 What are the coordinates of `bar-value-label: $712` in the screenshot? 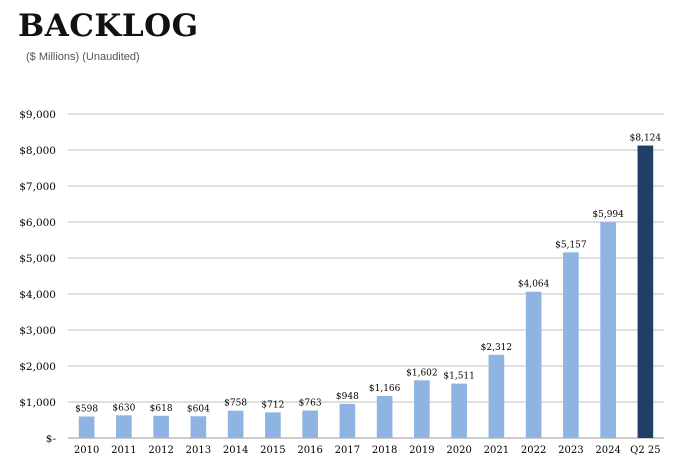 It's located at (272, 405).